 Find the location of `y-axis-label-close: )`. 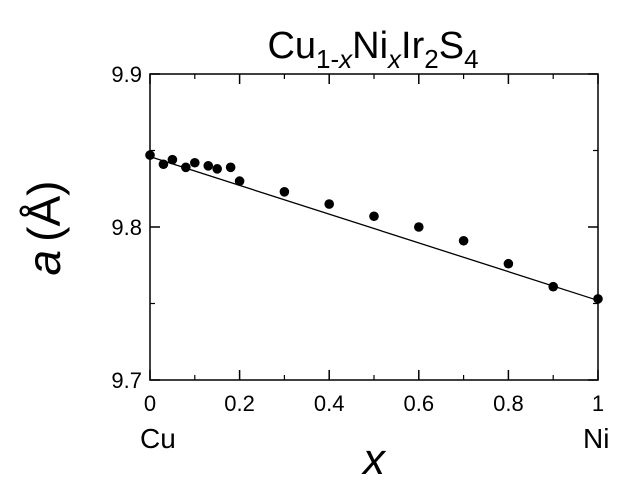

y-axis-label-close: ) is located at coordinates (44, 188).